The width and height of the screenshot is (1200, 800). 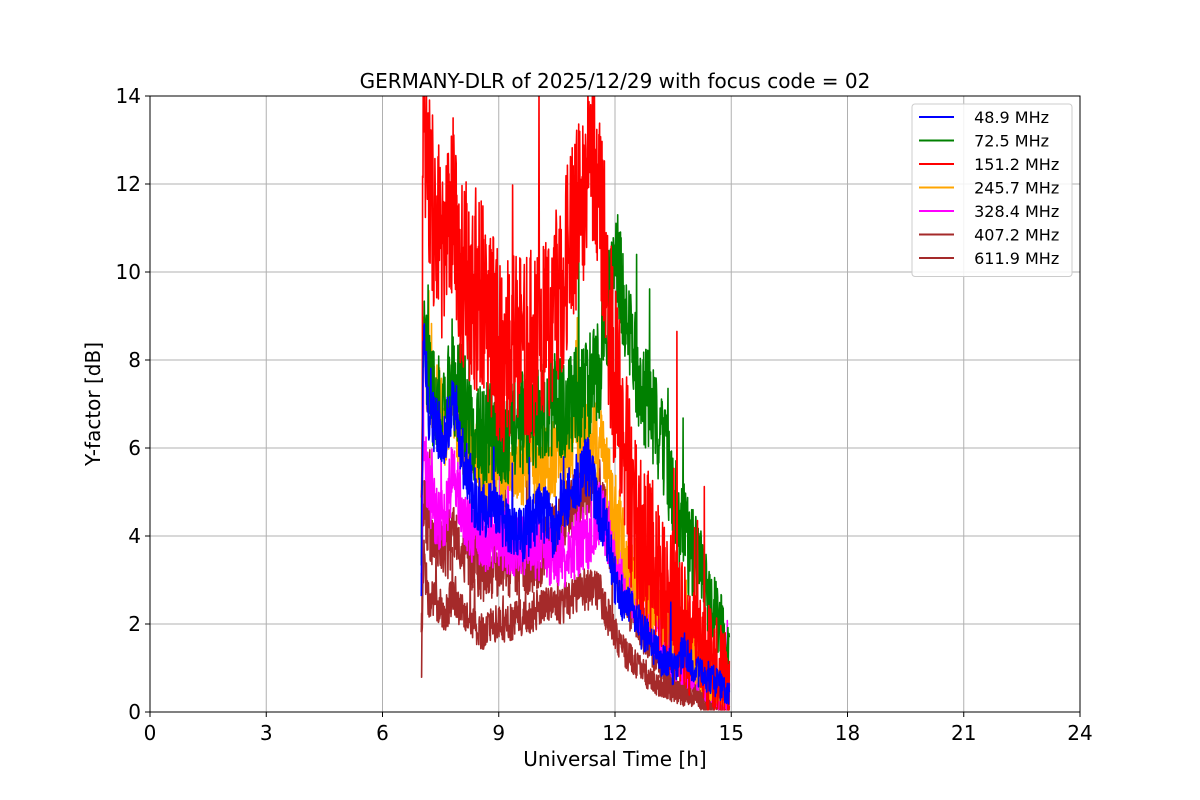 I want to click on legend-label: 151.2 MHz, so click(x=1014, y=164).